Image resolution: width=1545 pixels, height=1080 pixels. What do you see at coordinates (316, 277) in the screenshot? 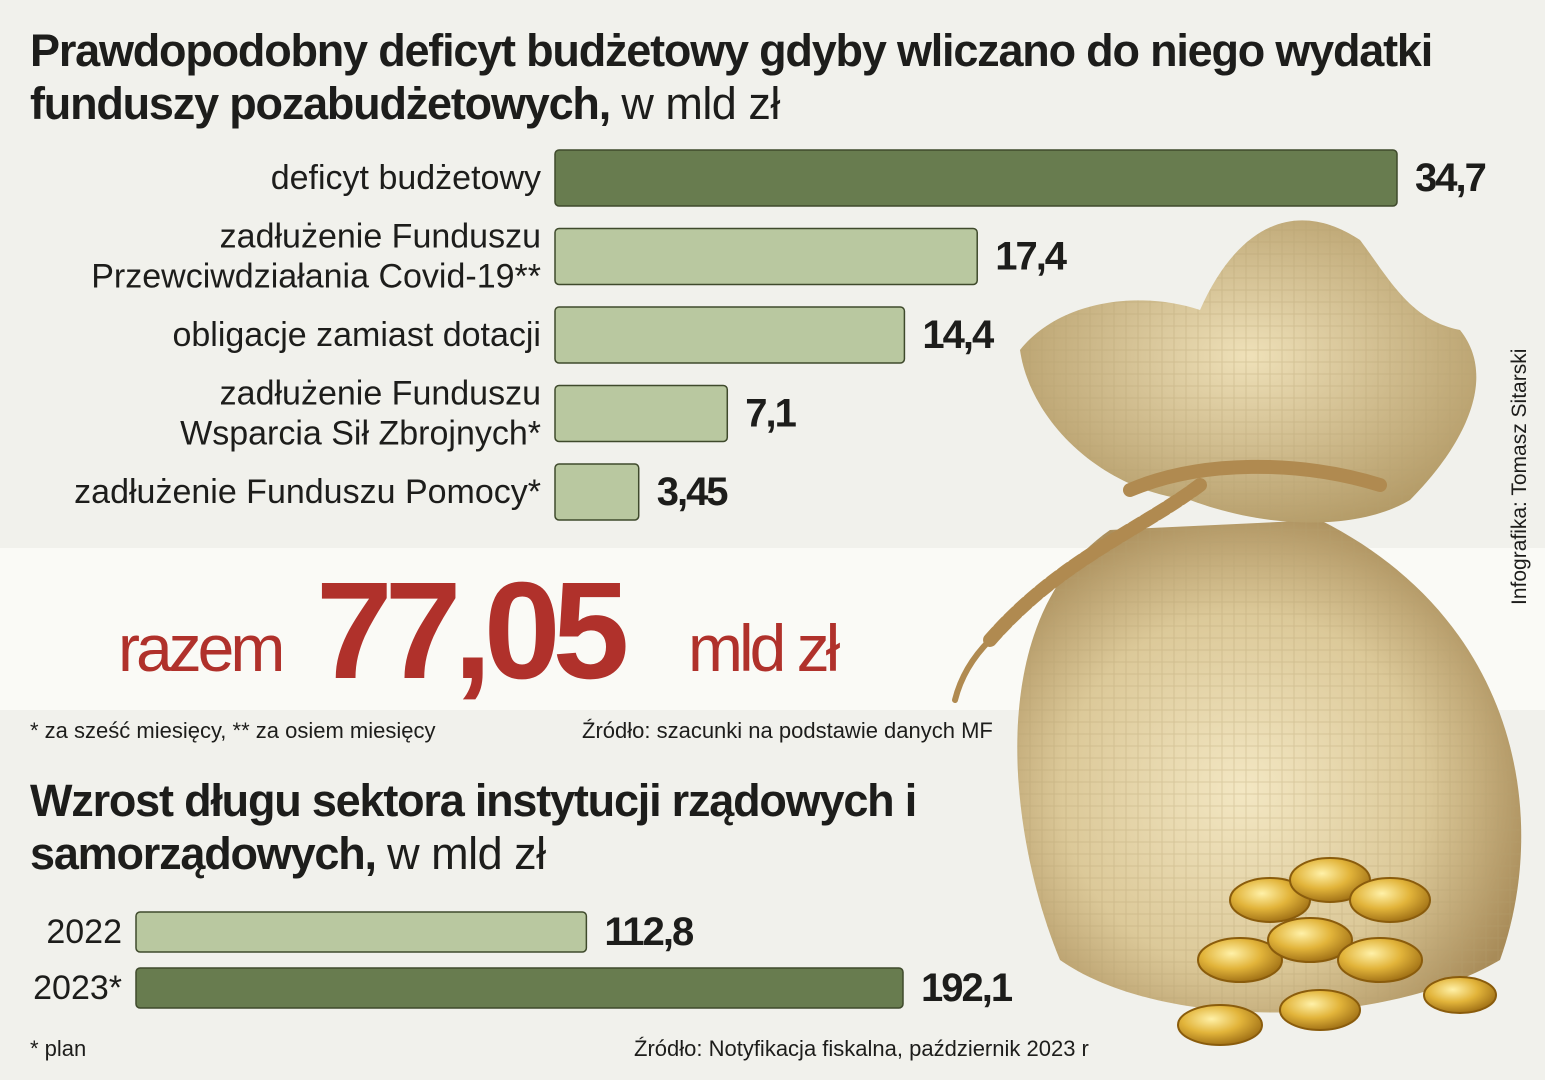
I see `chart-1-category-label-1-line-1: Przewciwdziałania Covid-19**` at bounding box center [316, 277].